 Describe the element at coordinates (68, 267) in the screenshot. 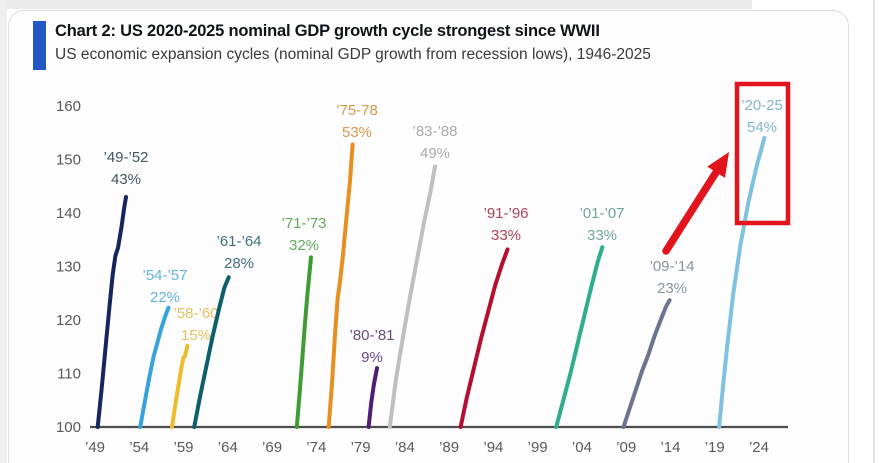

I see `y-axis-label: 130` at that location.